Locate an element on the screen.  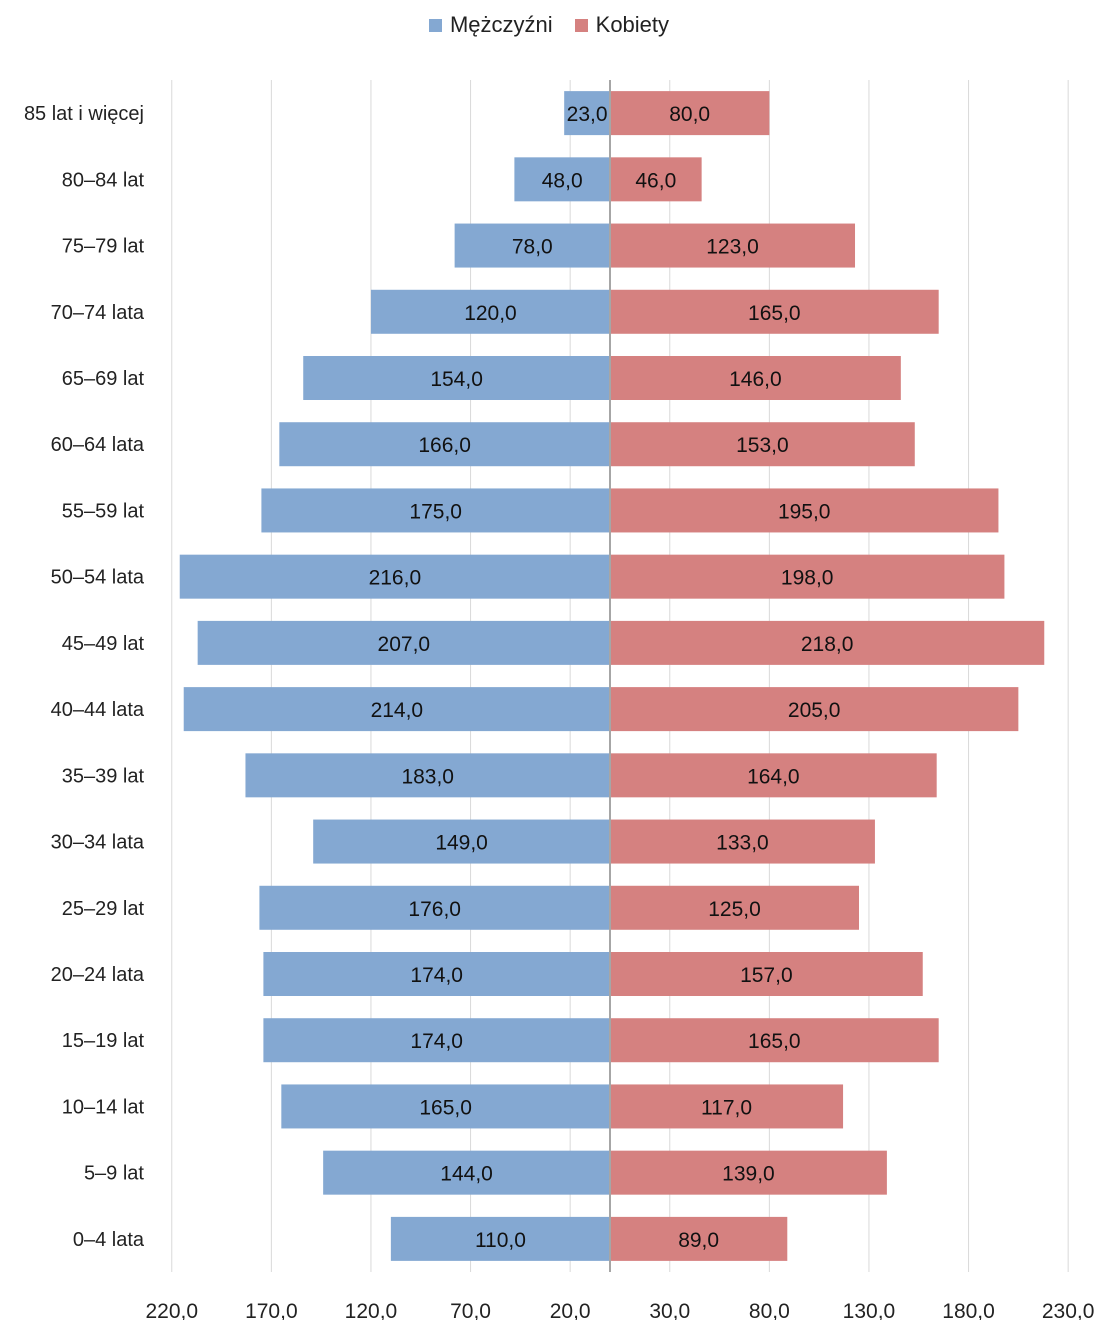
data-label-women: 125,0 is located at coordinates (734, 909).